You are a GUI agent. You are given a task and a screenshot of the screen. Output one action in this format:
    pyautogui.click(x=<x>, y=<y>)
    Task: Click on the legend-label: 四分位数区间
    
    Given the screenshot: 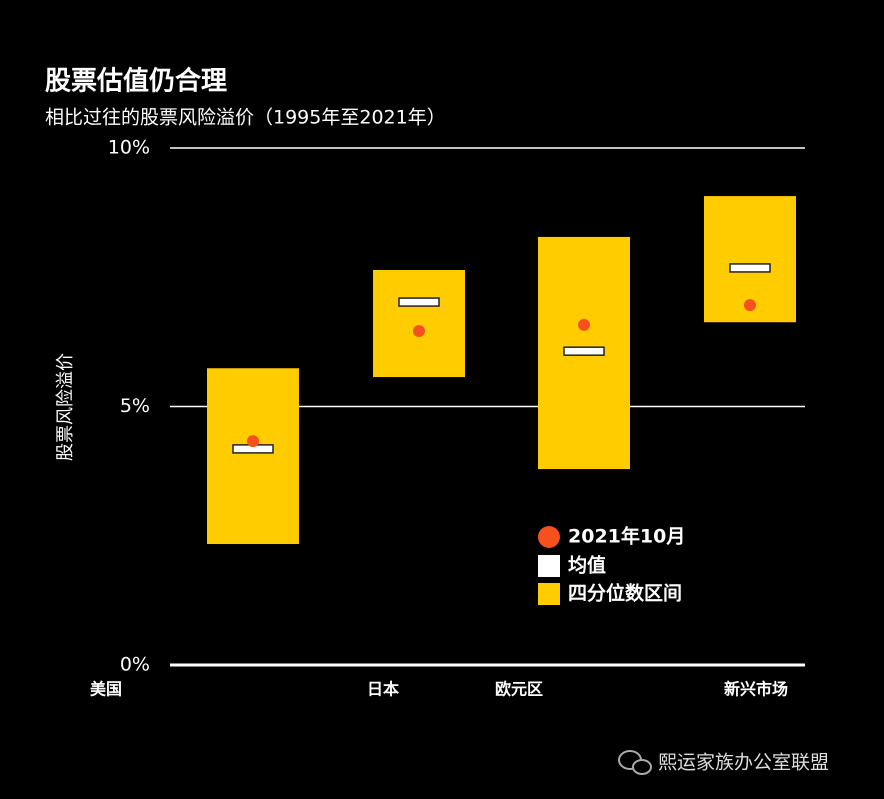 What is the action you would take?
    pyautogui.click(x=625, y=593)
    